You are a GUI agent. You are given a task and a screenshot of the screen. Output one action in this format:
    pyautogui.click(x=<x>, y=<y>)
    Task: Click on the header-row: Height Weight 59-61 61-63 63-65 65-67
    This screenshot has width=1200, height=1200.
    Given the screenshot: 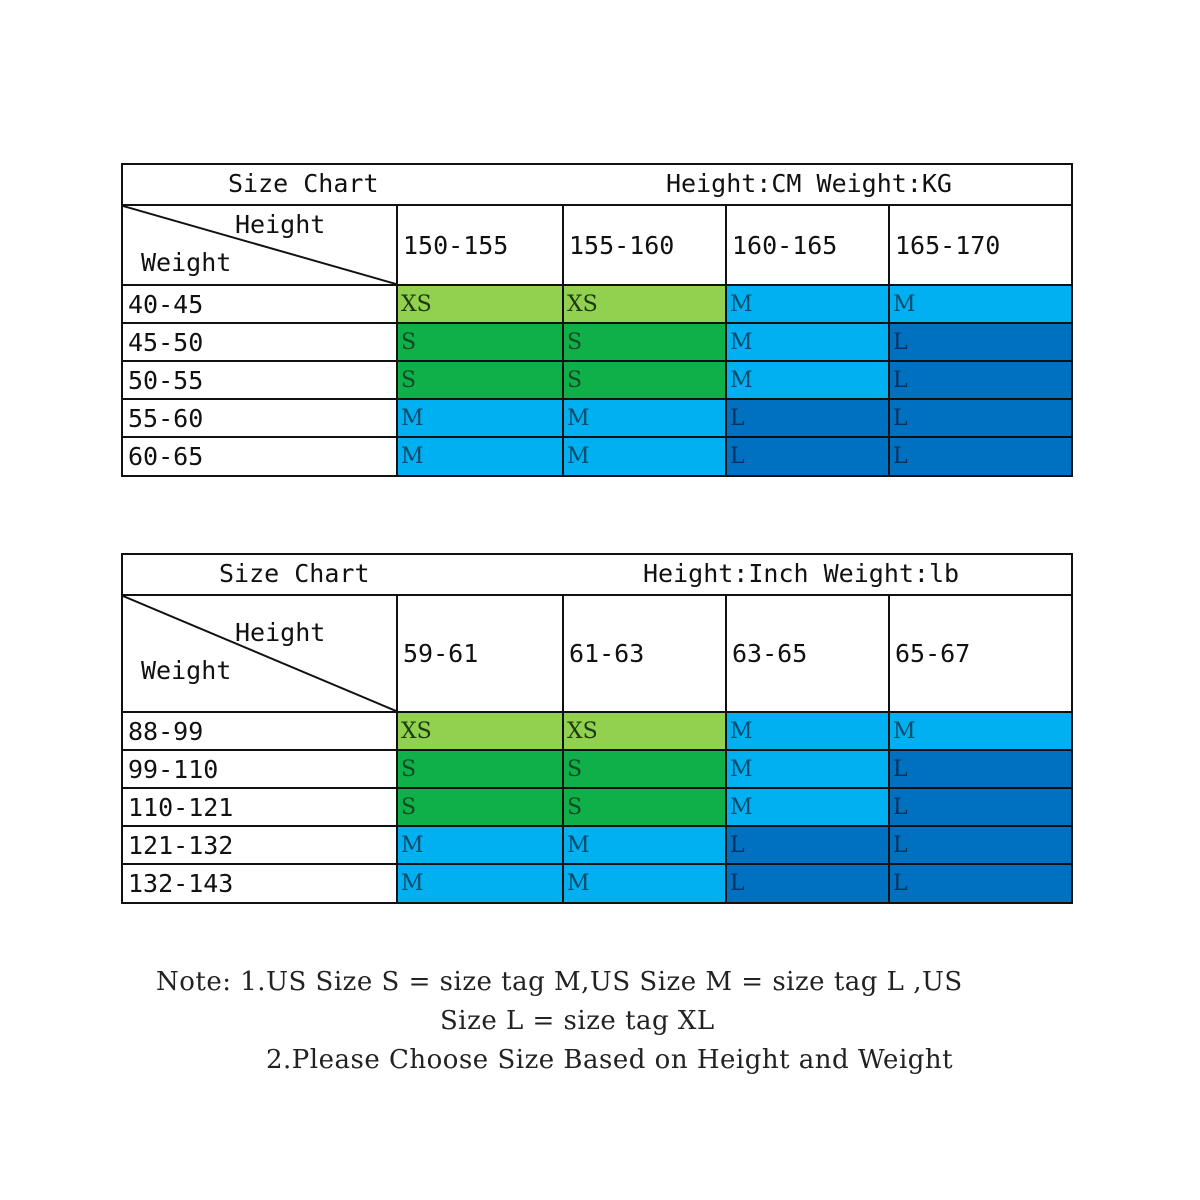 What is the action you would take?
    pyautogui.click(x=597, y=653)
    